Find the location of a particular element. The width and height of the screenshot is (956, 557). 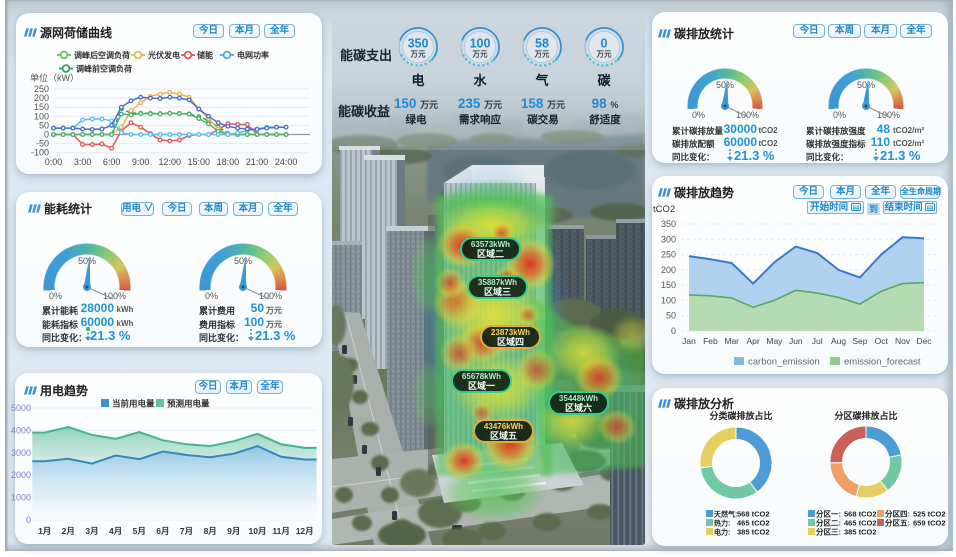

svg-text: Apr is located at coordinates (752, 341).